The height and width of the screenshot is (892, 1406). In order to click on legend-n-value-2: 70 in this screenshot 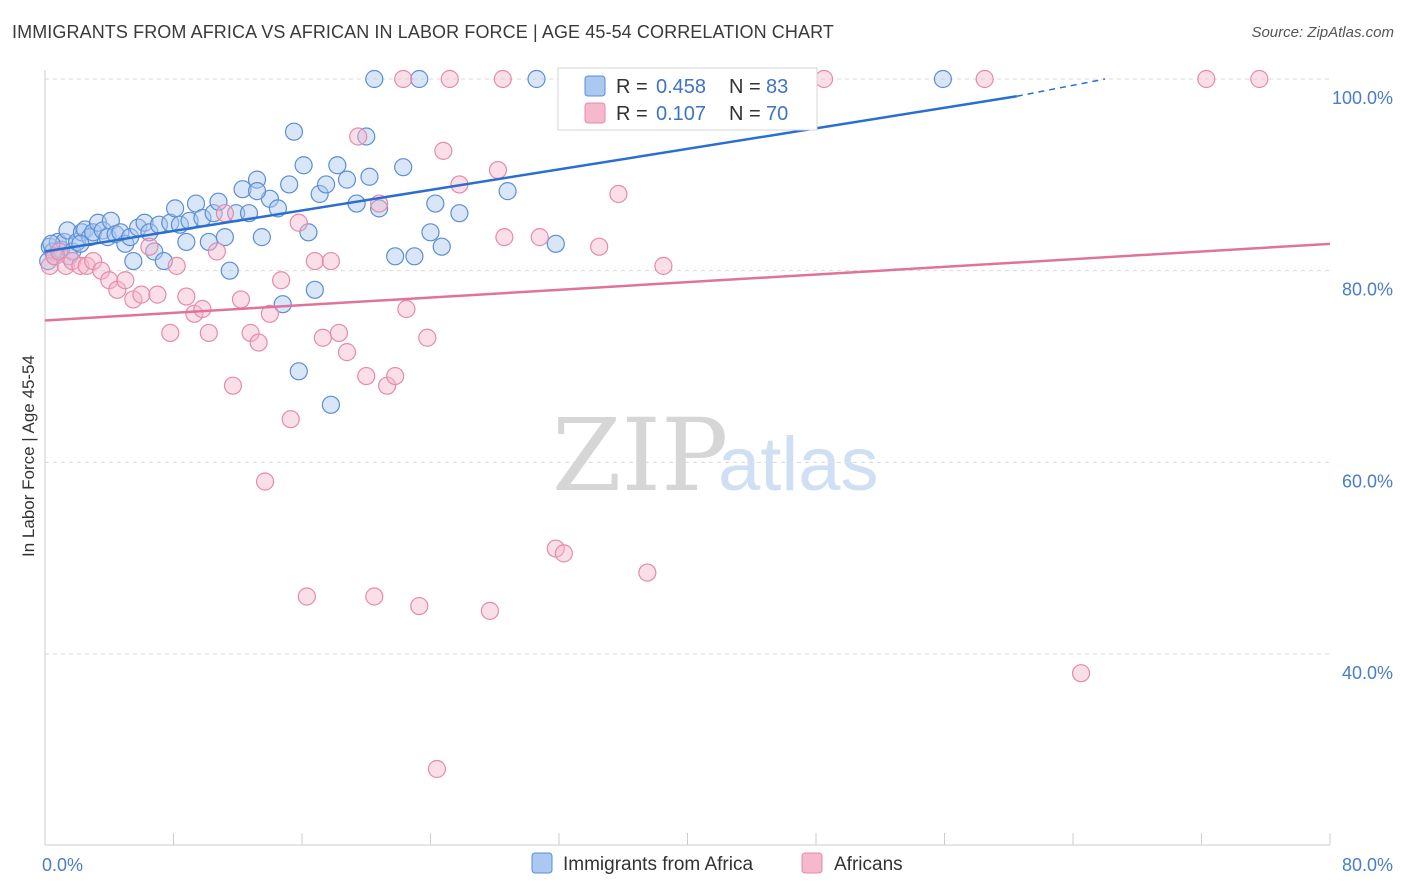, I will do `click(777, 114)`.